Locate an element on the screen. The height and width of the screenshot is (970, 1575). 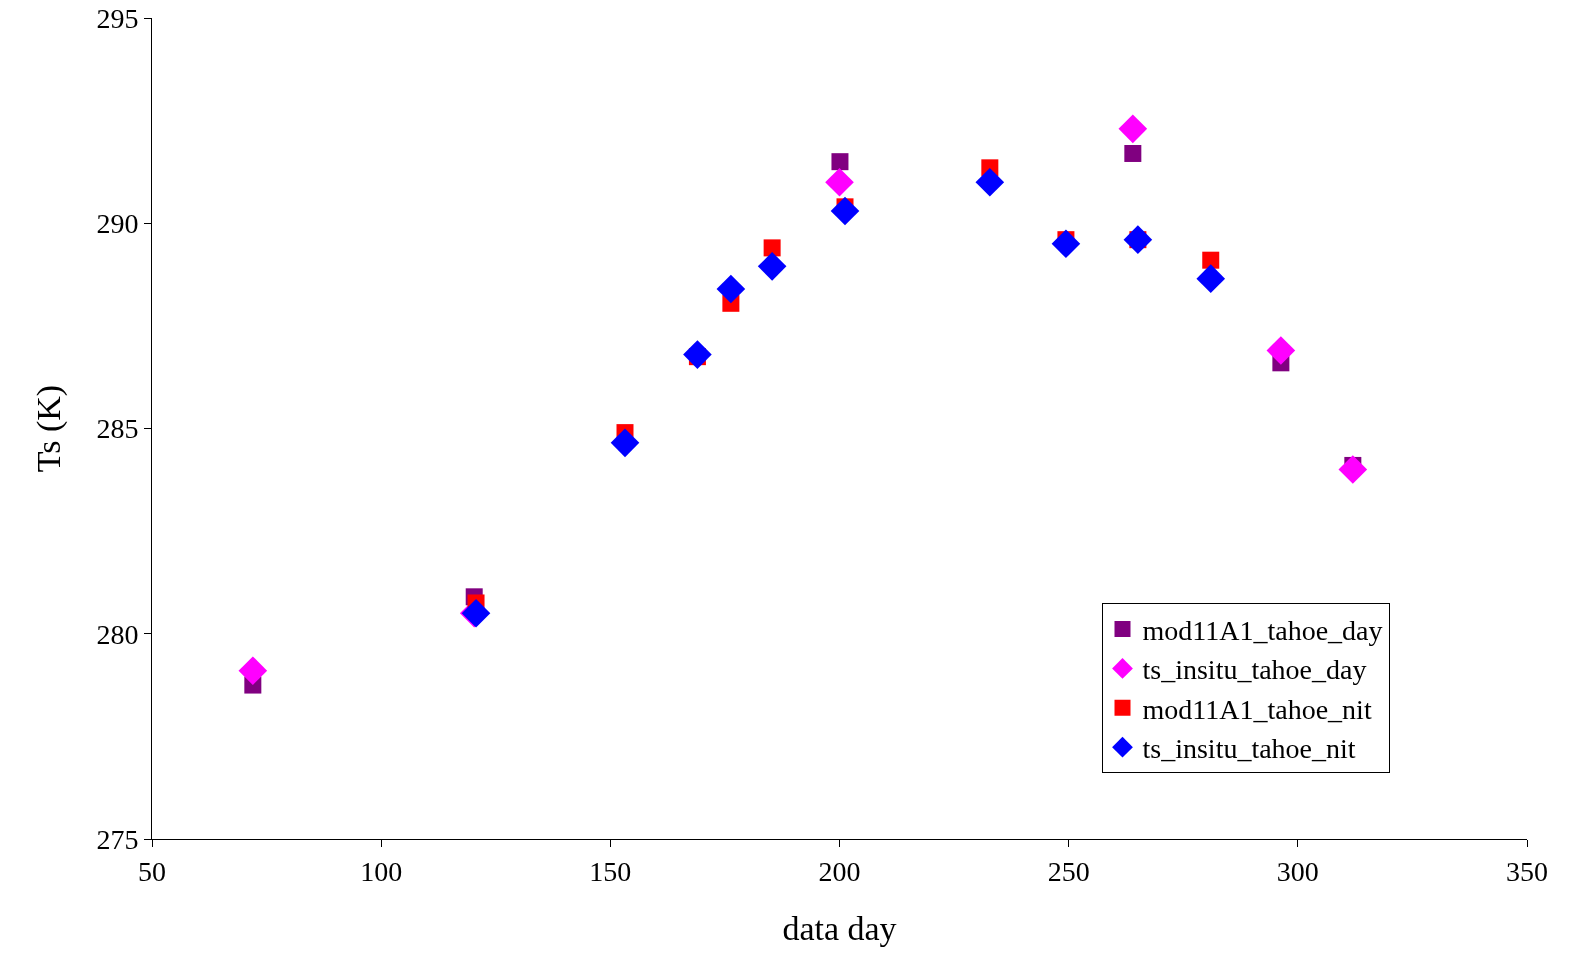
x-tick-label: 250 is located at coordinates (1068, 871).